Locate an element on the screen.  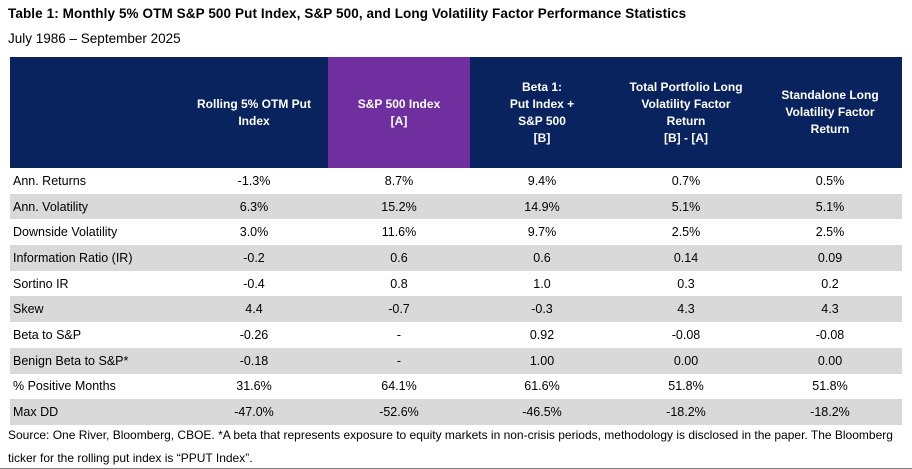
table-row: Benign Beta to S&P* -0.18 - 1.00 0.00 0.00 is located at coordinates (456, 360).